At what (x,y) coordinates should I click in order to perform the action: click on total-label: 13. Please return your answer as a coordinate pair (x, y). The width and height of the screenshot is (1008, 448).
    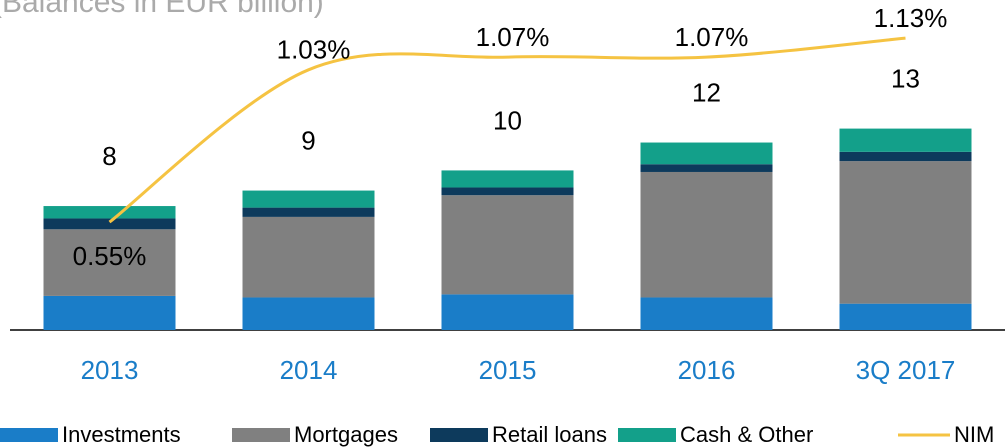
    Looking at the image, I should click on (905, 78).